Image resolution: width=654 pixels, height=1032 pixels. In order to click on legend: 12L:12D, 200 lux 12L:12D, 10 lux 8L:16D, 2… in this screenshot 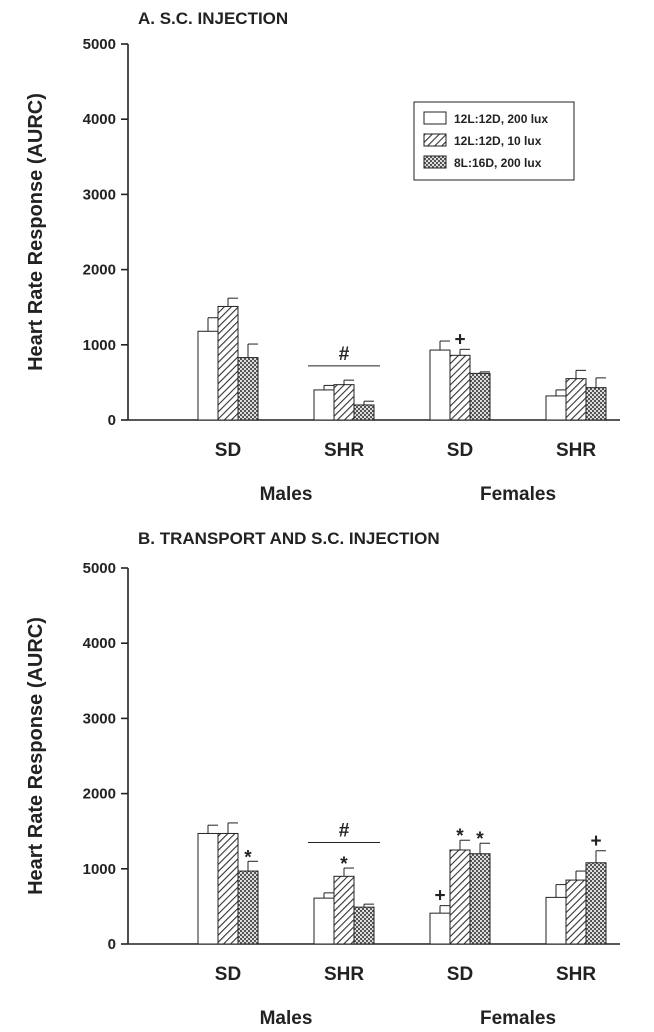, I will do `click(494, 141)`.